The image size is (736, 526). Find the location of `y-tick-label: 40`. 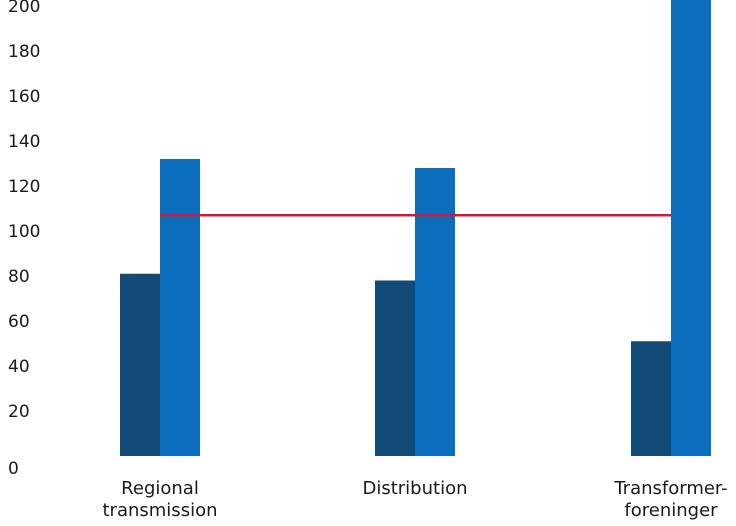

y-tick-label: 40 is located at coordinates (19, 367).